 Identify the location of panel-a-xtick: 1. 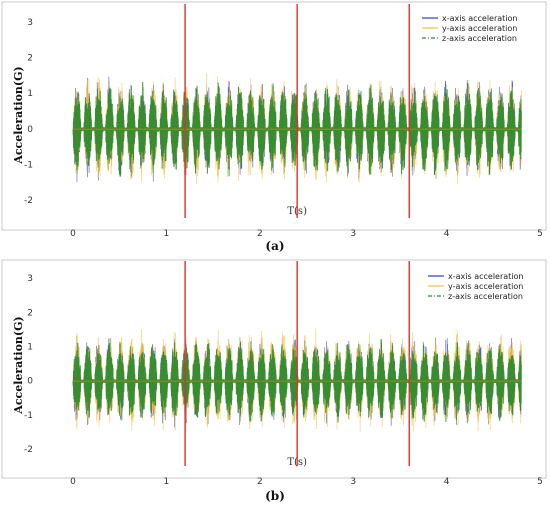
(167, 234).